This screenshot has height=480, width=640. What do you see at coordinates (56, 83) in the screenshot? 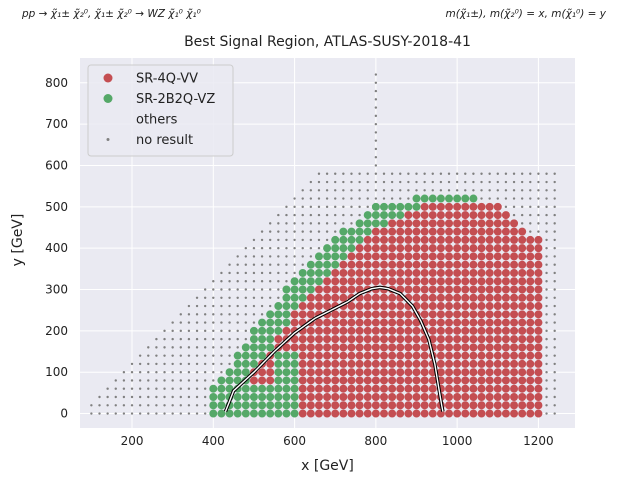
I see `y-tick-label: 800` at bounding box center [56, 83].